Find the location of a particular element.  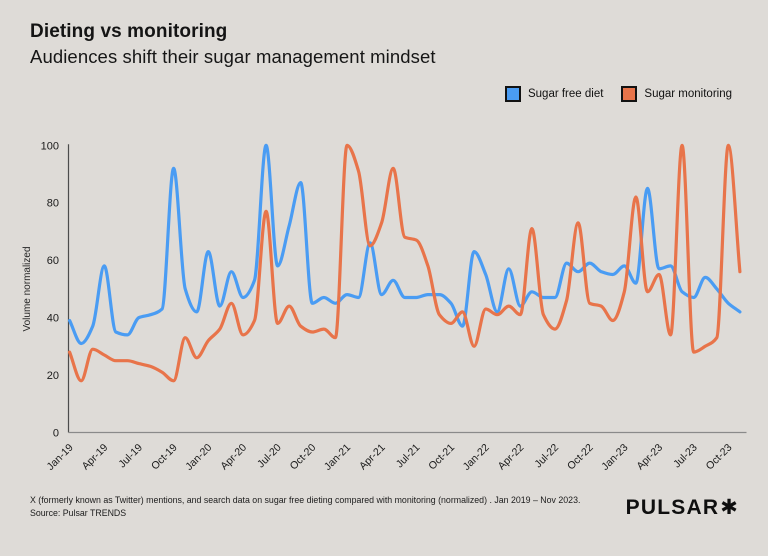

x-tick-label: Apr-21 is located at coordinates (372, 457).